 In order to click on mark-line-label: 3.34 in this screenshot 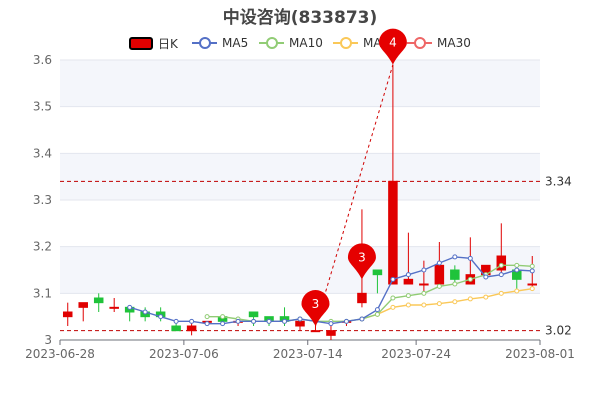, I will do `click(558, 181)`.